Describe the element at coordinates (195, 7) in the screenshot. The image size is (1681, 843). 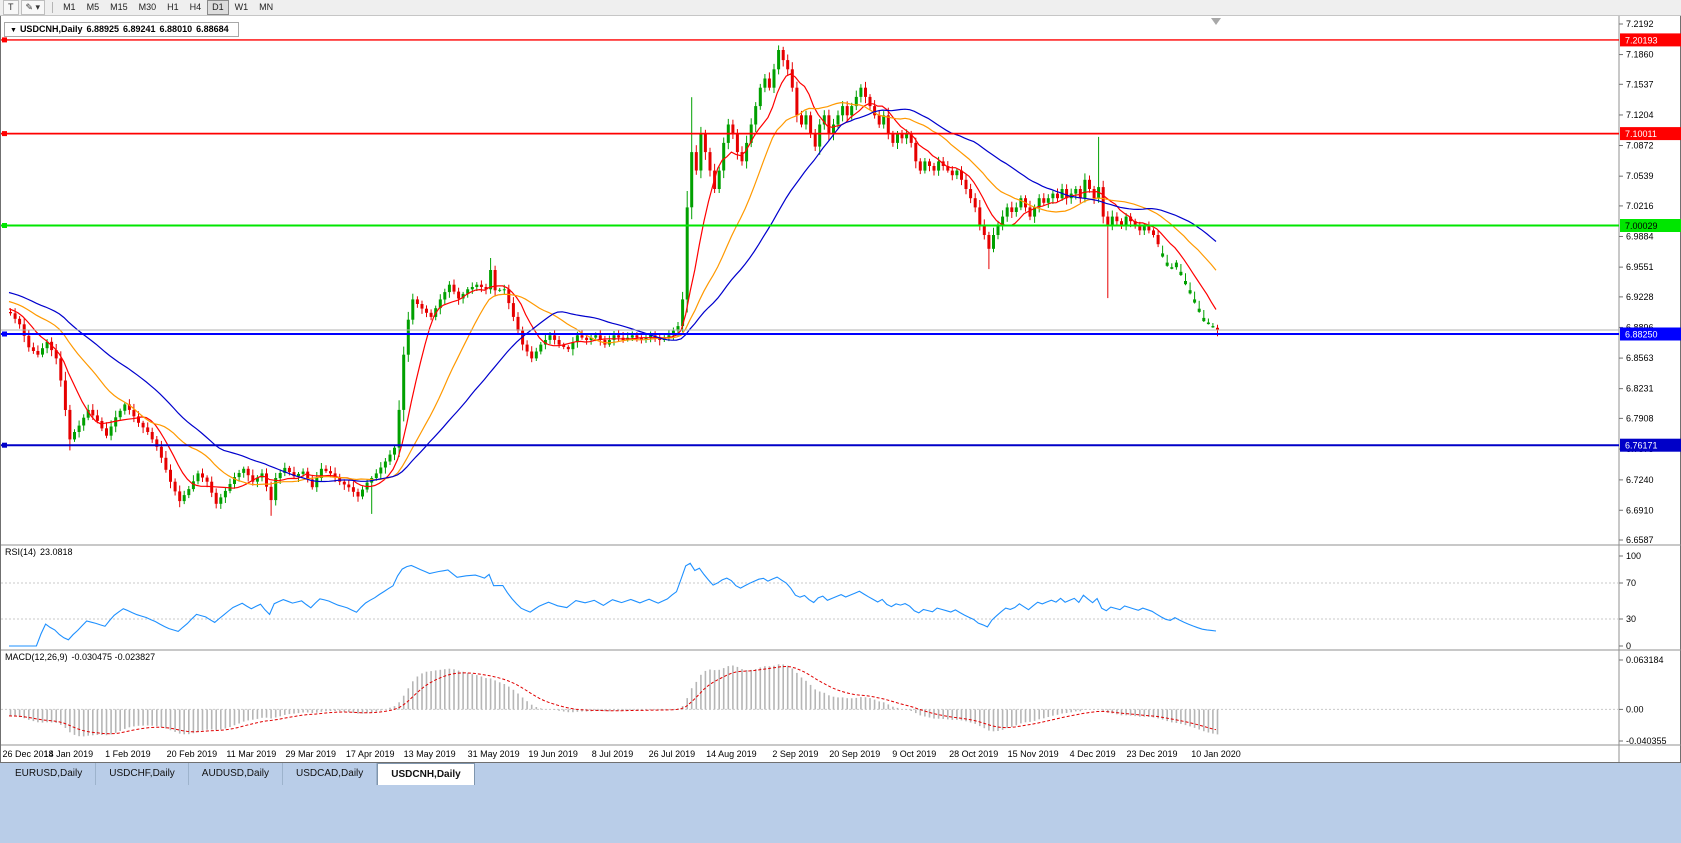
I see `timeframe-button-h4: H4` at that location.